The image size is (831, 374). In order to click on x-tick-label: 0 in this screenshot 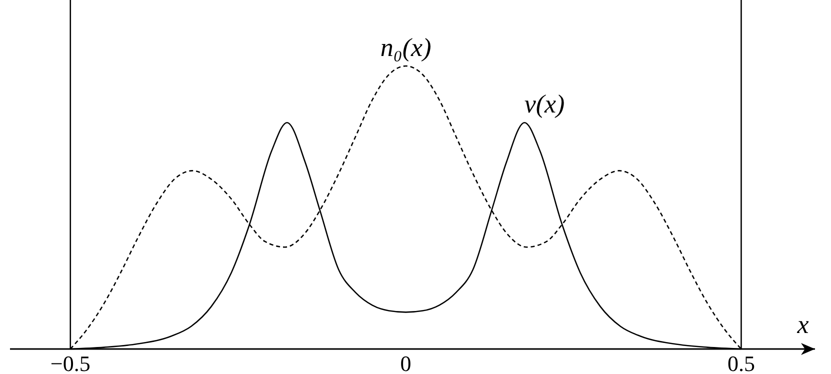, I will do `click(406, 362)`.